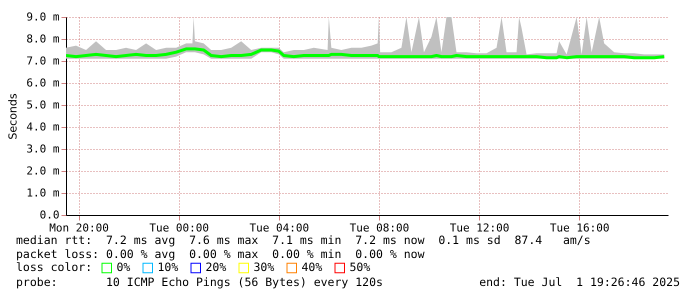 The width and height of the screenshot is (697, 297). I want to click on x-tick-label: Tue 16:00, so click(580, 228).